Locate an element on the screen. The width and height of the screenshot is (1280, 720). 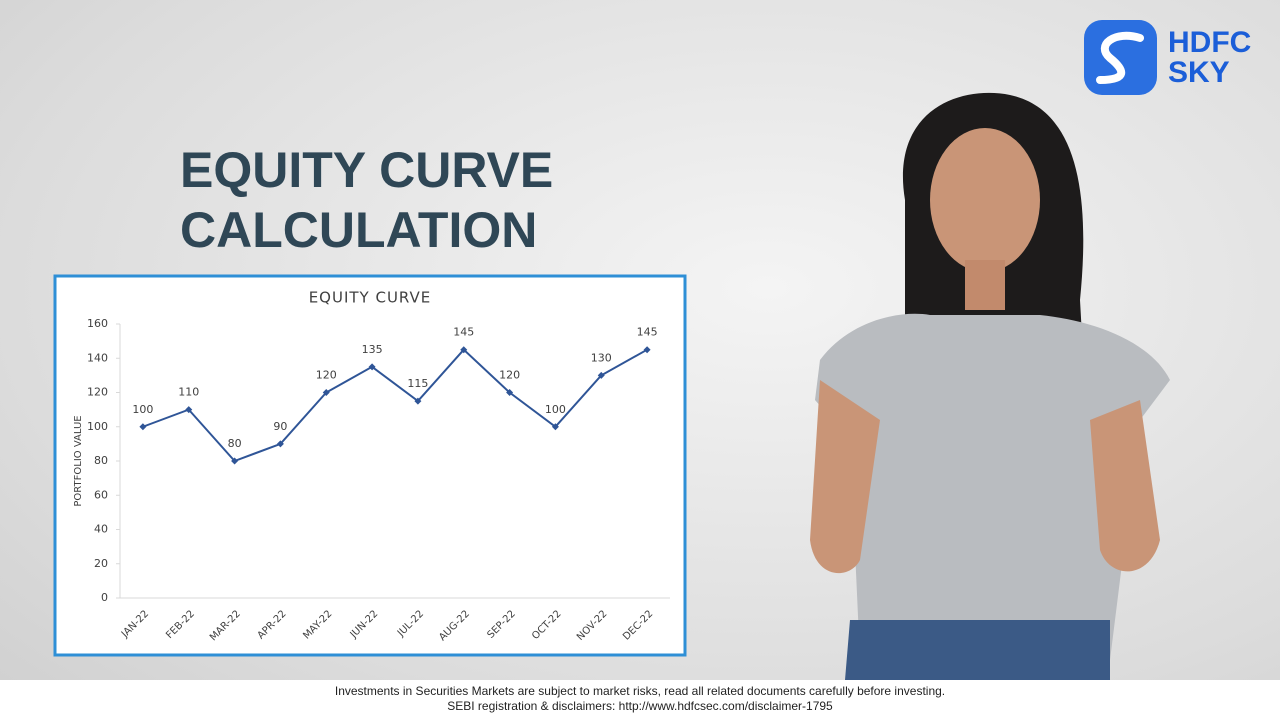
y-tick-label: 120 is located at coordinates (97, 392).